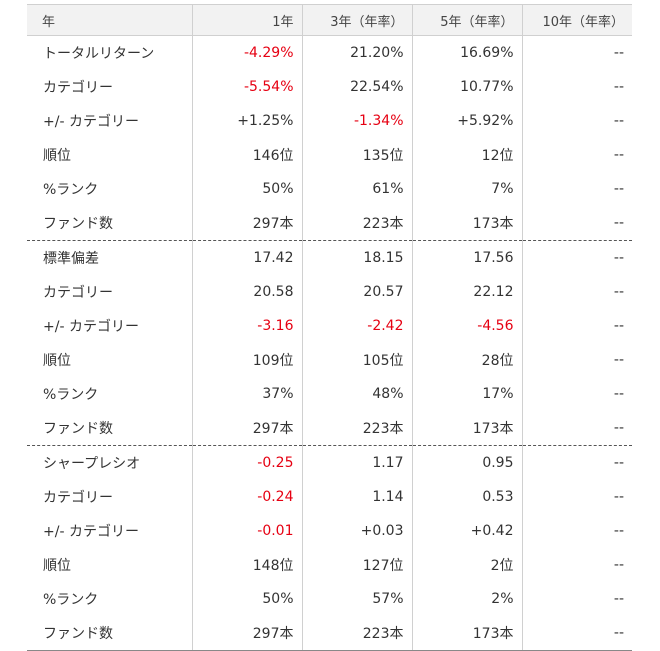  What do you see at coordinates (357, 189) in the screenshot?
I see `cell-3y: 61%` at bounding box center [357, 189].